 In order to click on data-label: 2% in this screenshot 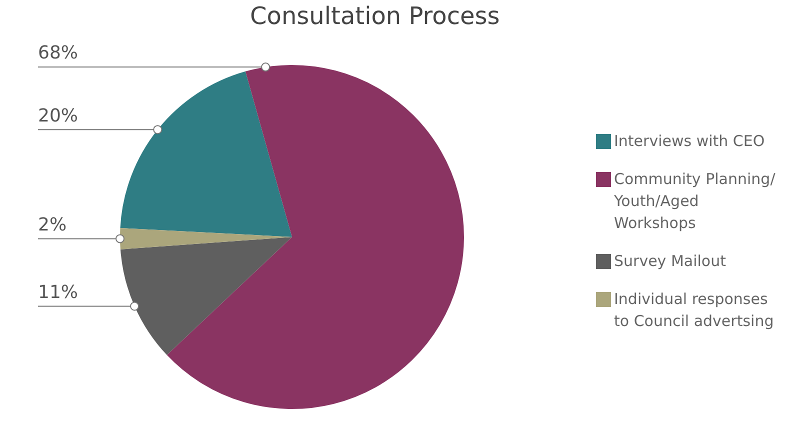, I will do `click(52, 225)`.